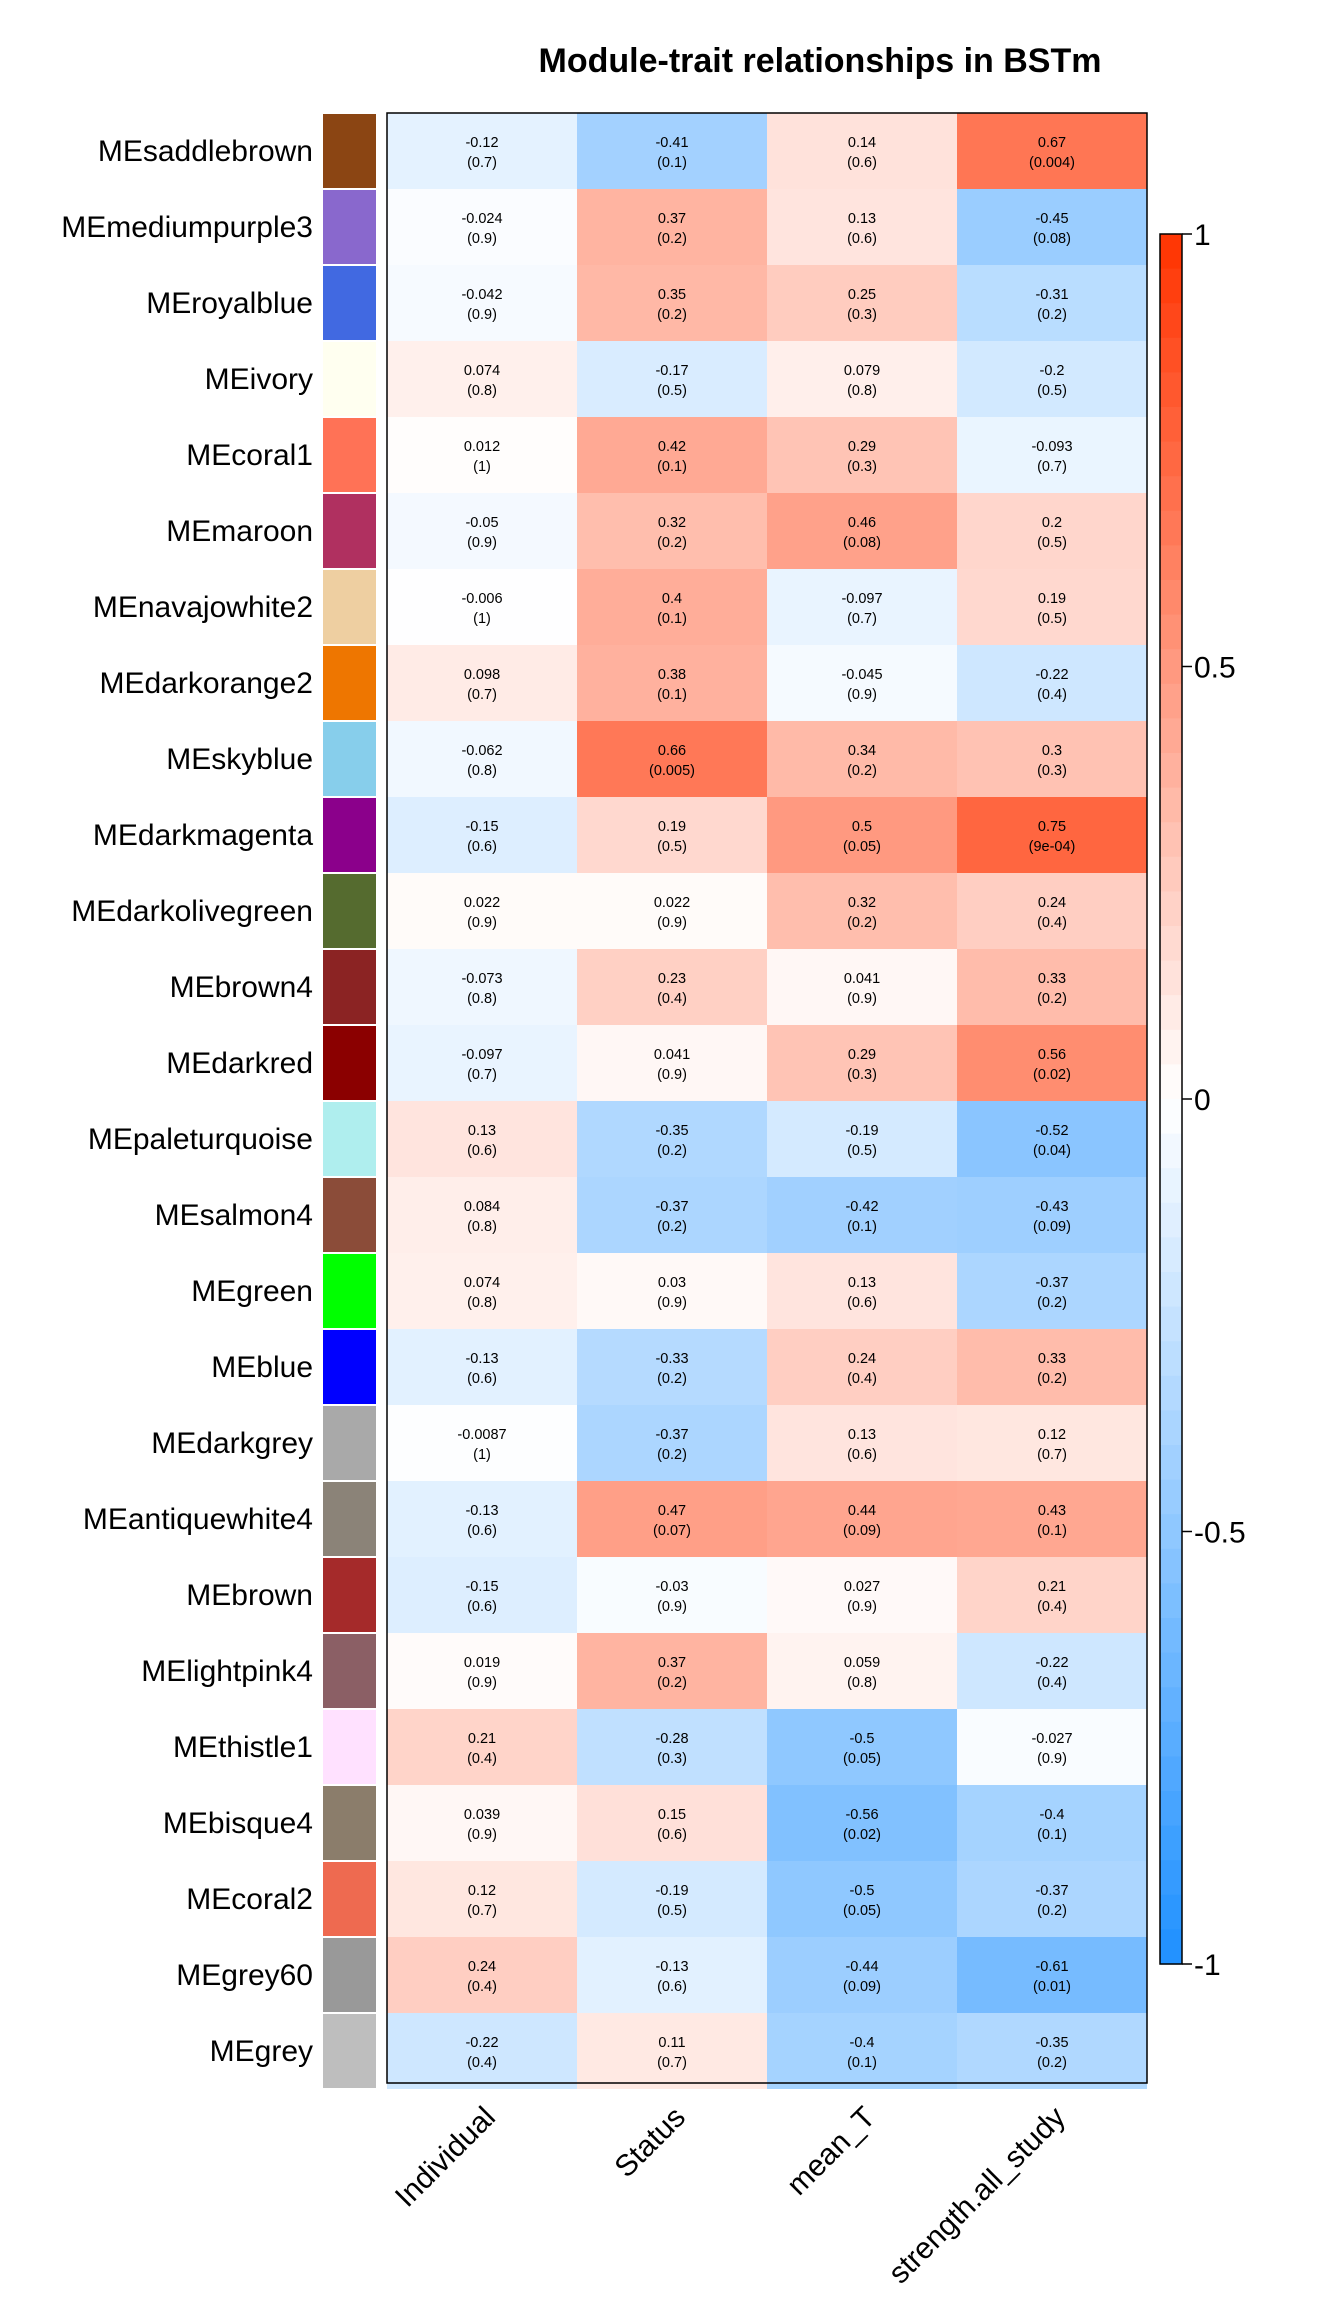  What do you see at coordinates (672, 1663) in the screenshot?
I see `cell-correlation: 0.37` at bounding box center [672, 1663].